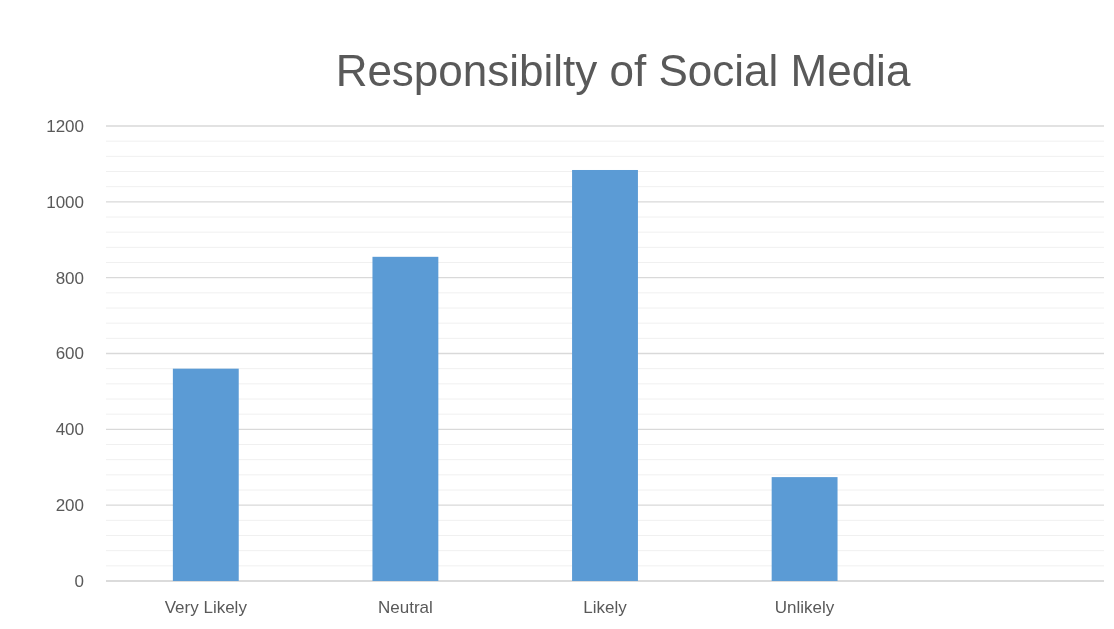  Describe the element at coordinates (206, 607) in the screenshot. I see `x-tick-label: Very Likely` at that location.